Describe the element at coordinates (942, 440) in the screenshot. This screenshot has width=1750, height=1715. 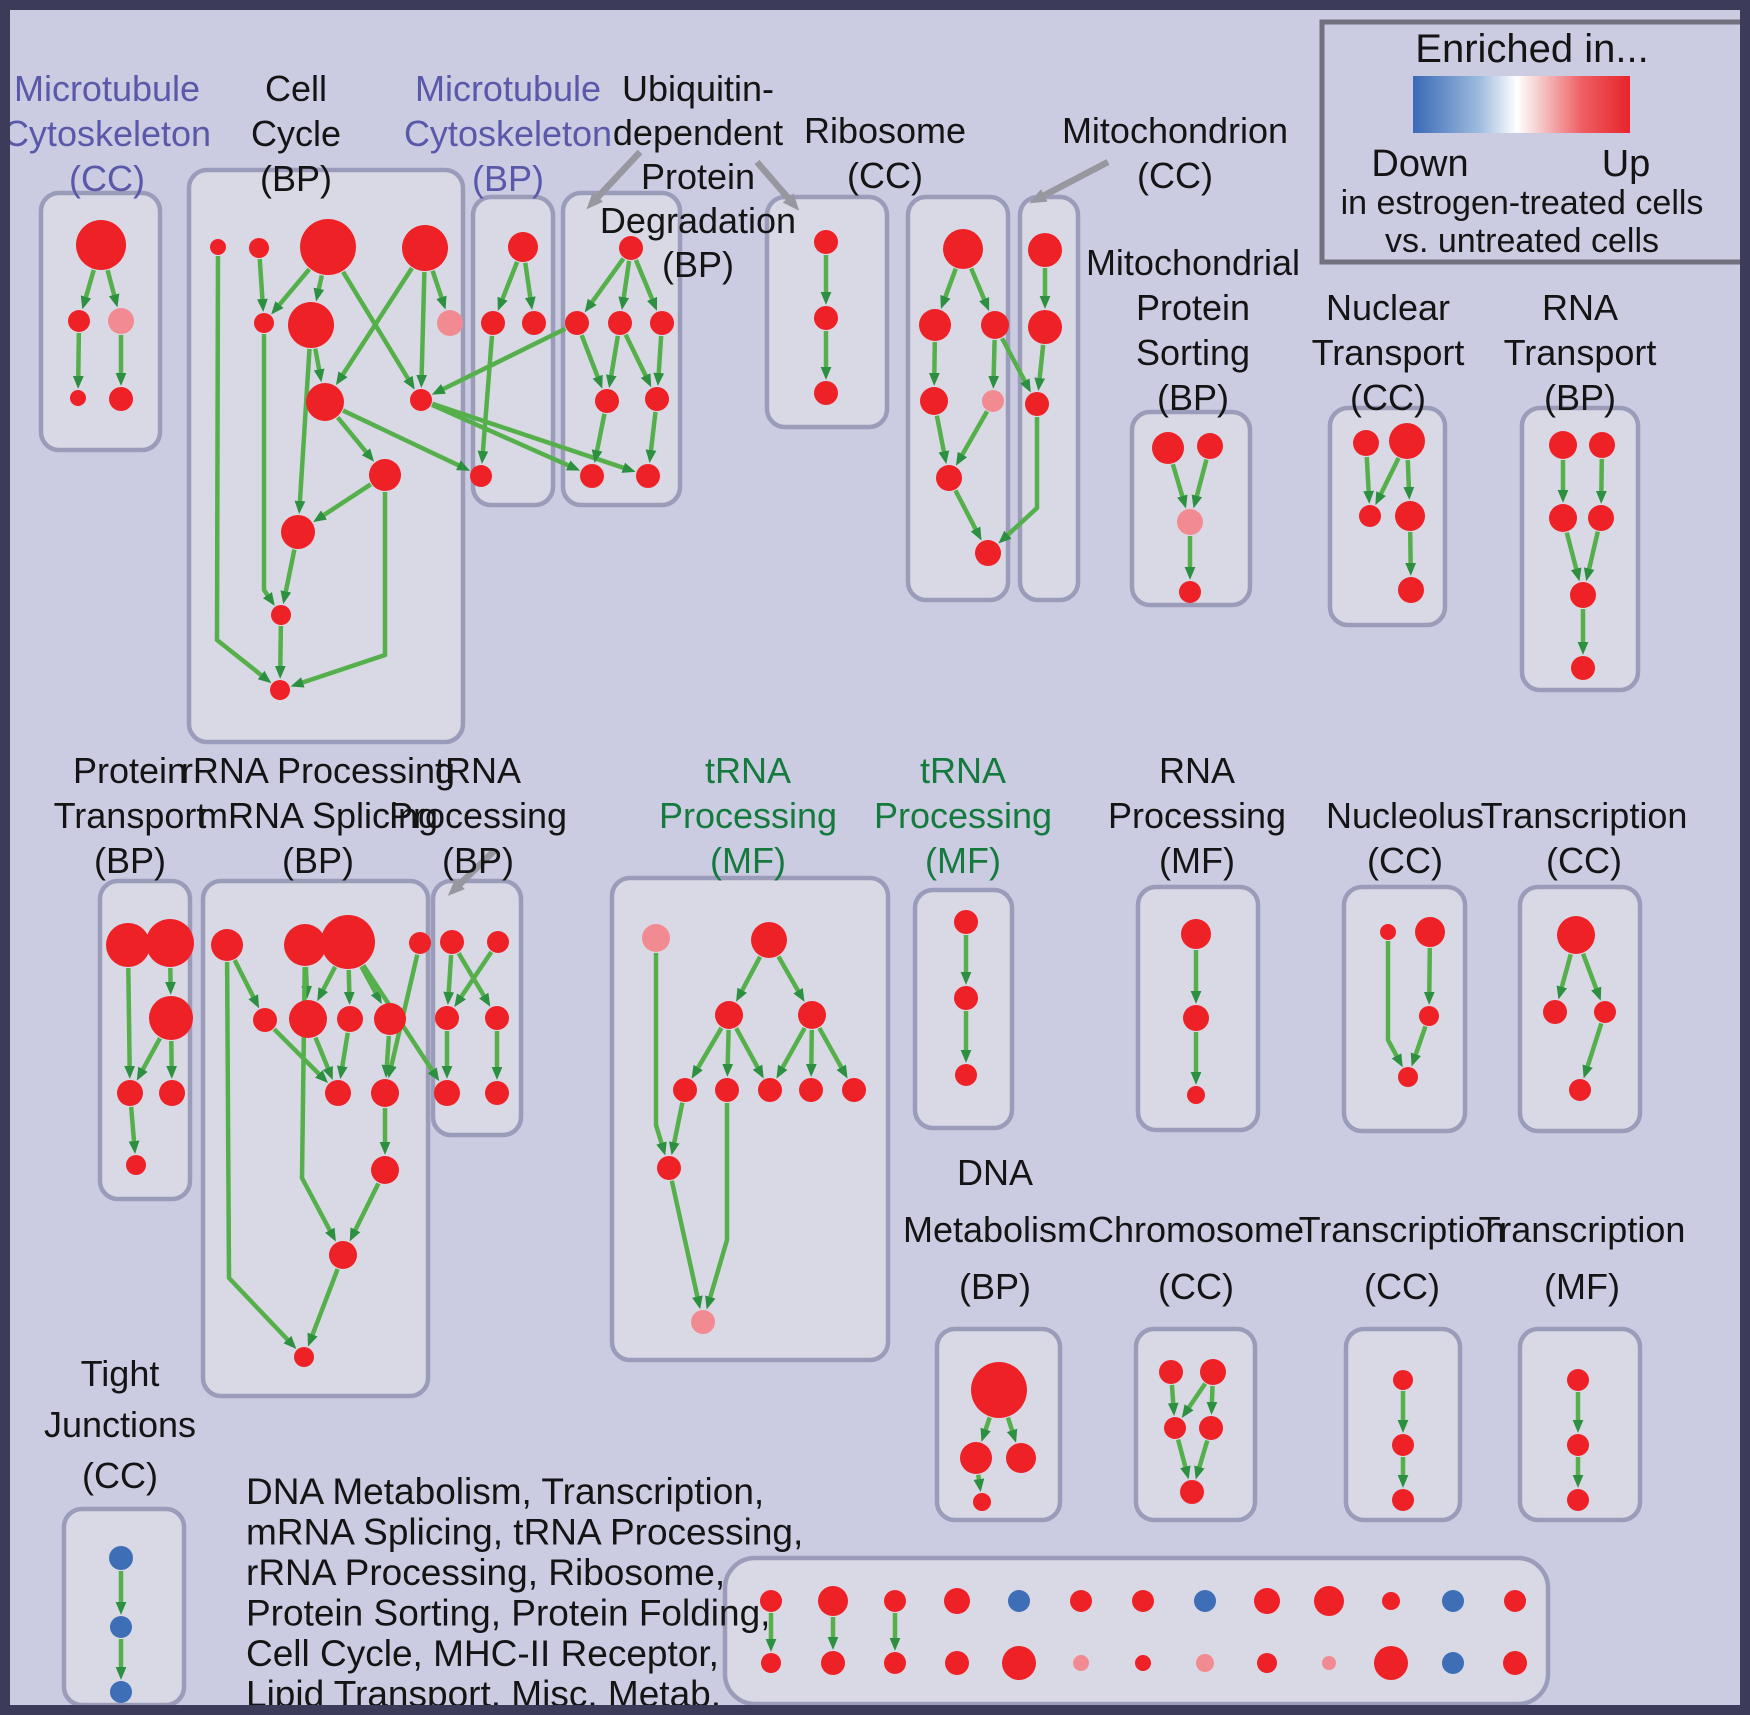
I see `edge-R4-R6` at that location.